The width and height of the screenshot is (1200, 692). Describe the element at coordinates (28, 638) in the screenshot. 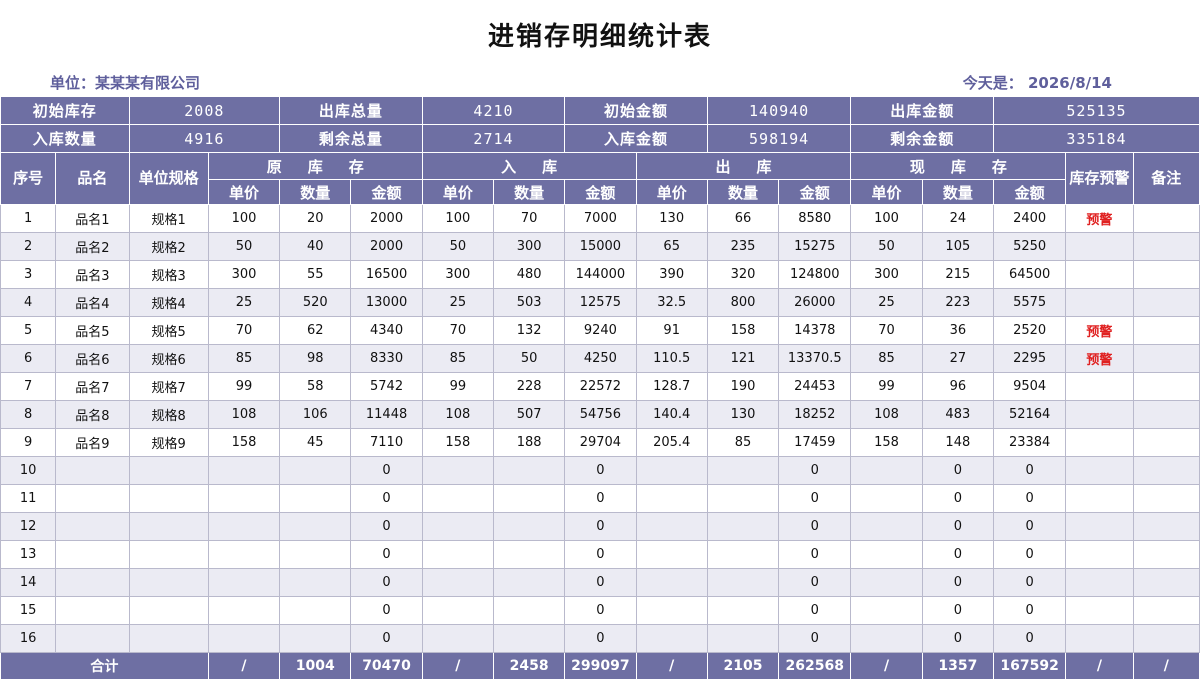

I see `table-cell: 16` at that location.